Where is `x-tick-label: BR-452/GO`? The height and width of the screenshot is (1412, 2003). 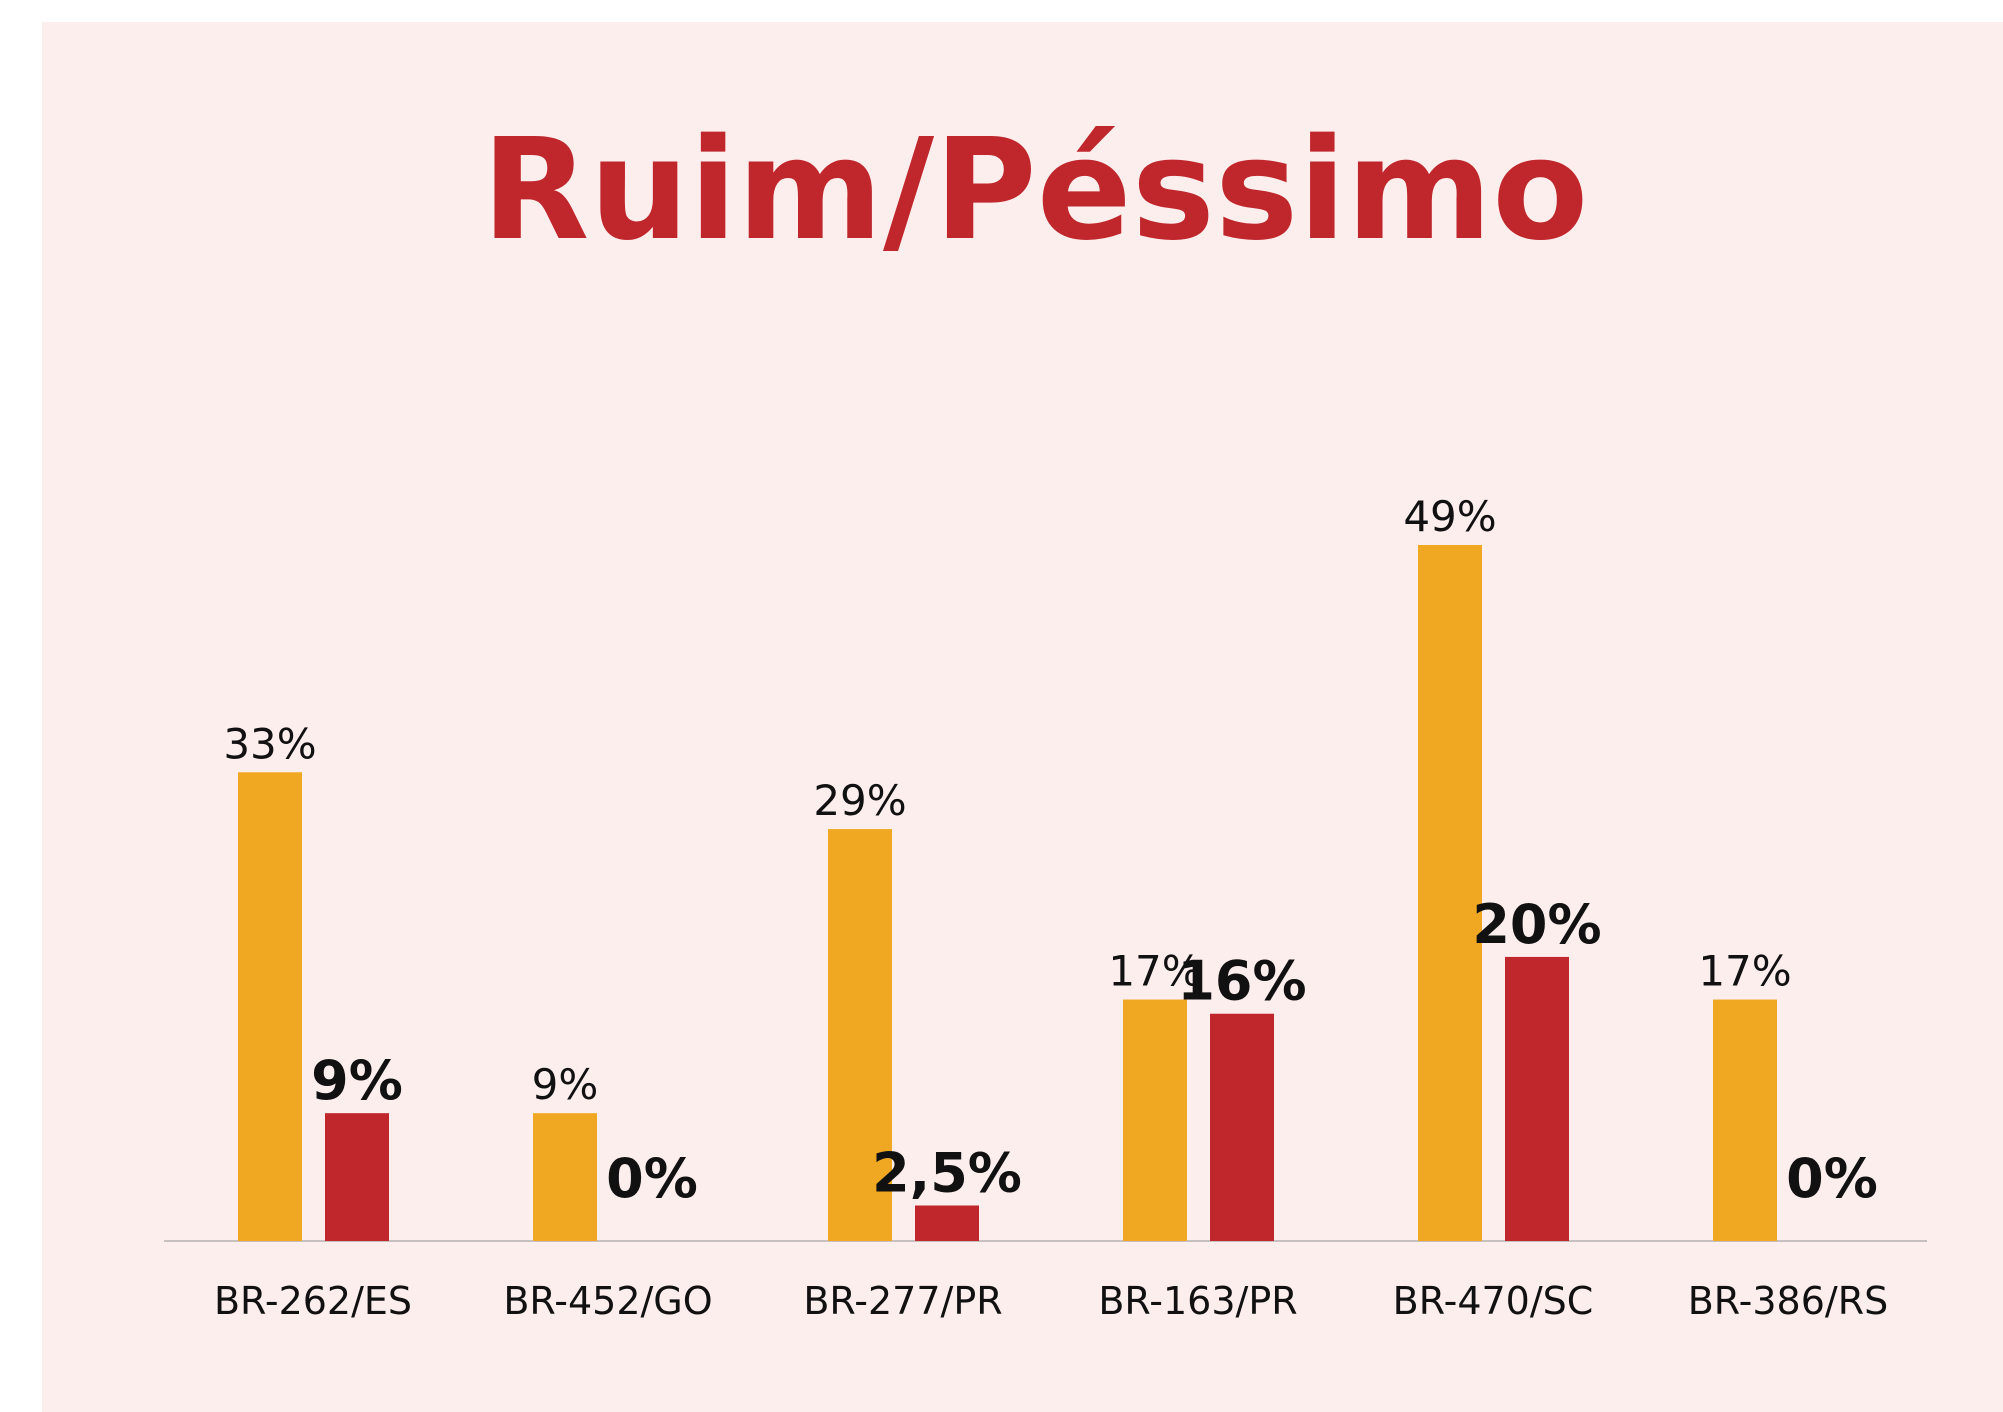 x-tick-label: BR-452/GO is located at coordinates (607, 1301).